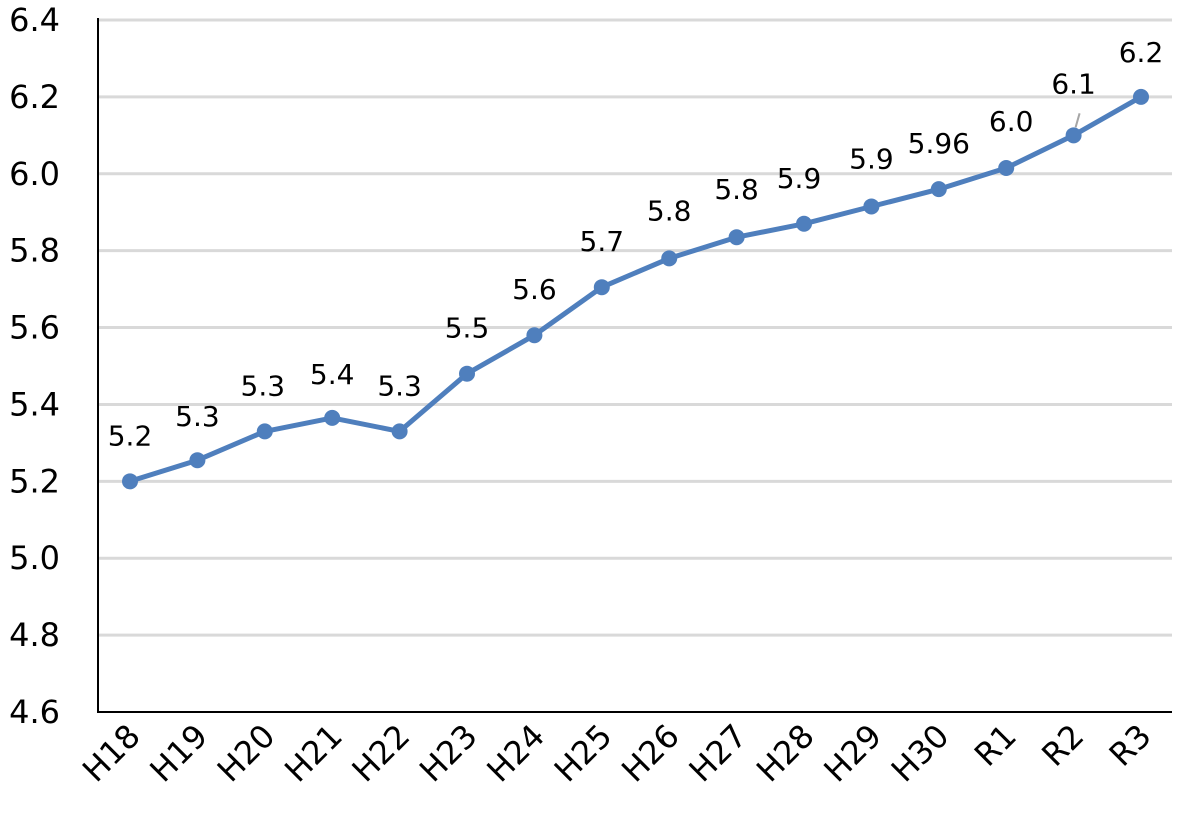 Image resolution: width=1186 pixels, height=820 pixels. I want to click on y-axis-ticks: 4.6 4.8 5.0 5.2 5.4 5.6 5.8 6.0 6.2 6.4, so click(34, 366).